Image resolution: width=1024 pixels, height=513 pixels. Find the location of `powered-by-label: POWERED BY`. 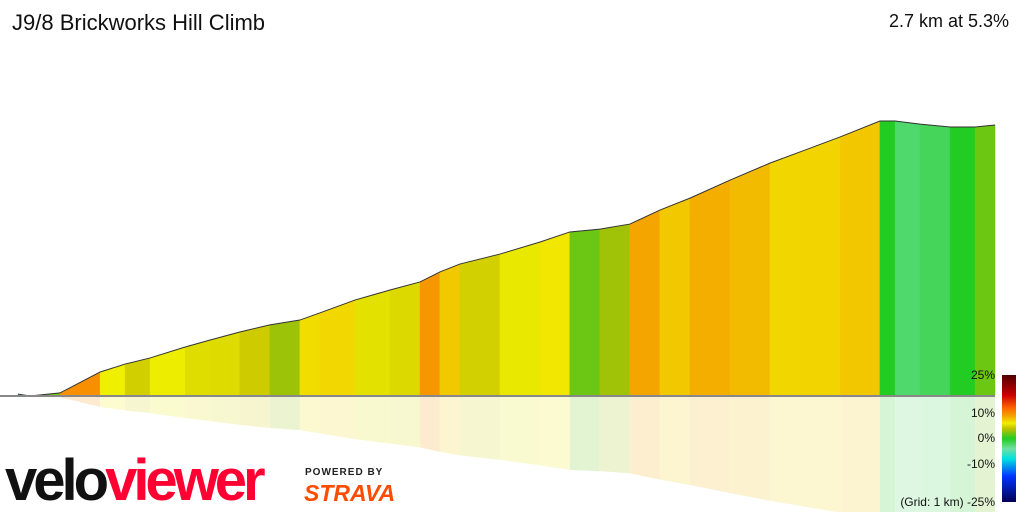

powered-by-label: POWERED BY is located at coordinates (344, 472).